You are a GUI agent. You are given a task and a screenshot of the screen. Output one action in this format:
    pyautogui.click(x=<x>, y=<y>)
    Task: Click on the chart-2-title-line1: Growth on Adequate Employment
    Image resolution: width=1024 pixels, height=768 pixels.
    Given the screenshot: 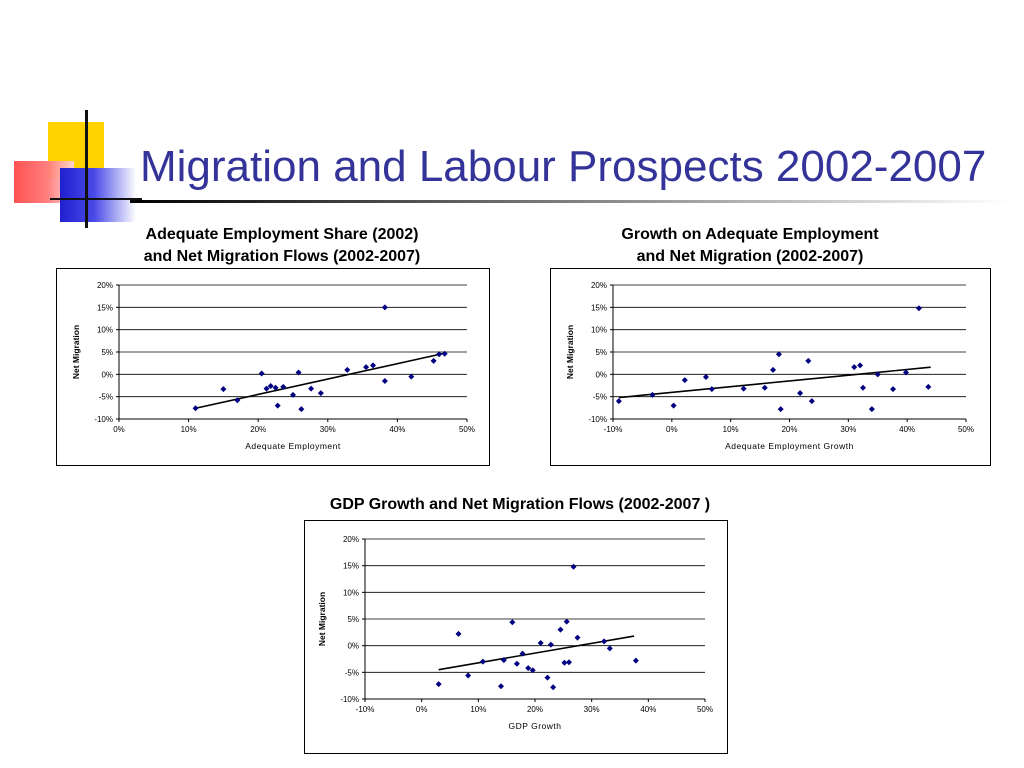 What is the action you would take?
    pyautogui.click(x=750, y=234)
    